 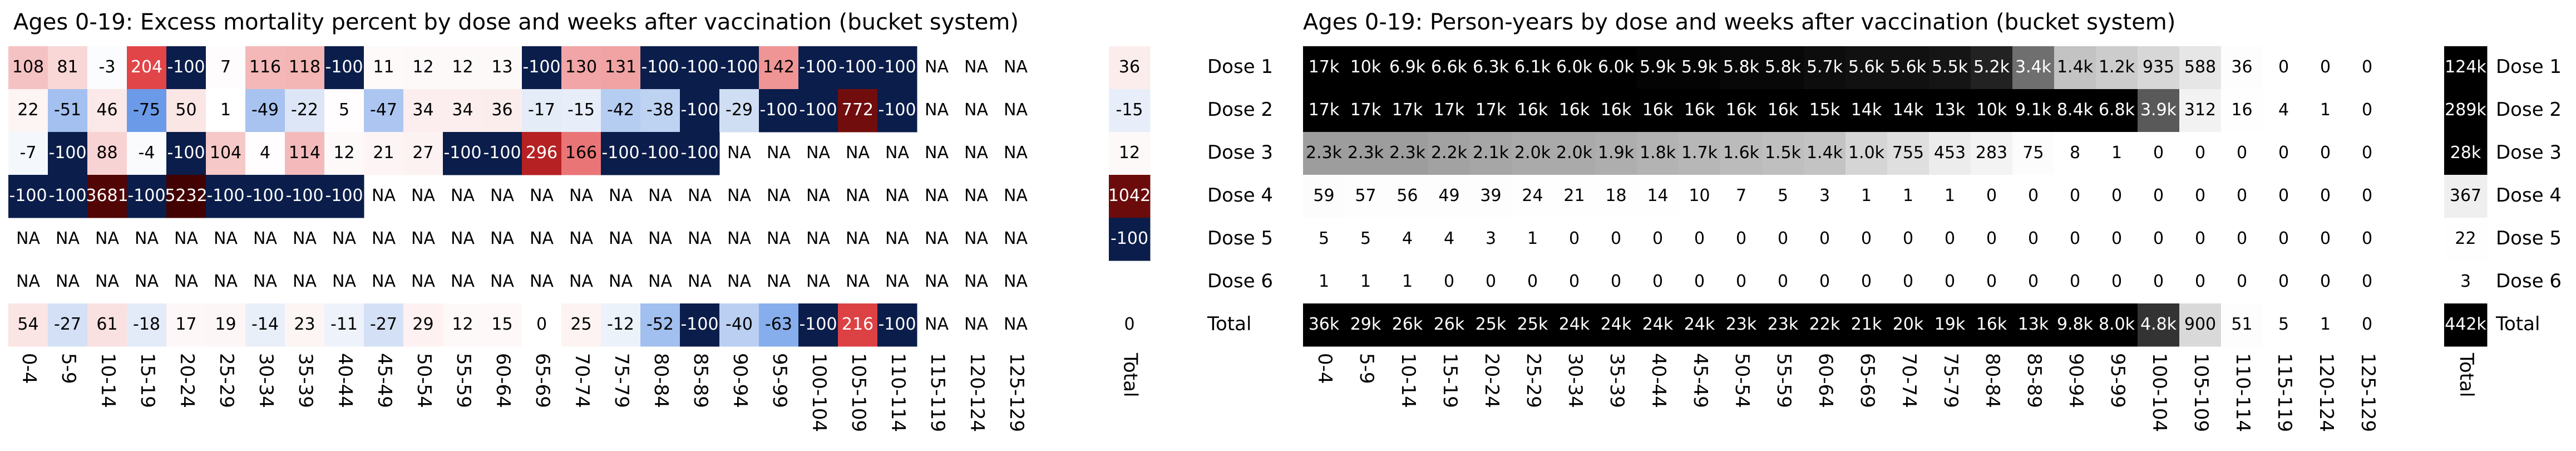 I want to click on cell-label: -52, so click(x=660, y=324).